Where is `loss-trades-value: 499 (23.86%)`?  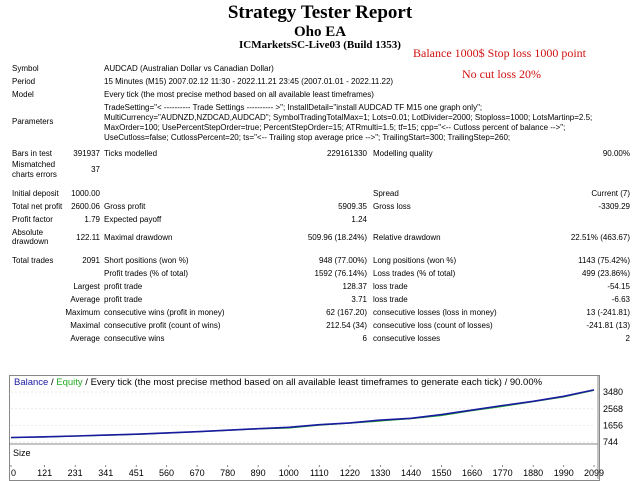
loss-trades-value: 499 (23.86%) is located at coordinates (605, 273).